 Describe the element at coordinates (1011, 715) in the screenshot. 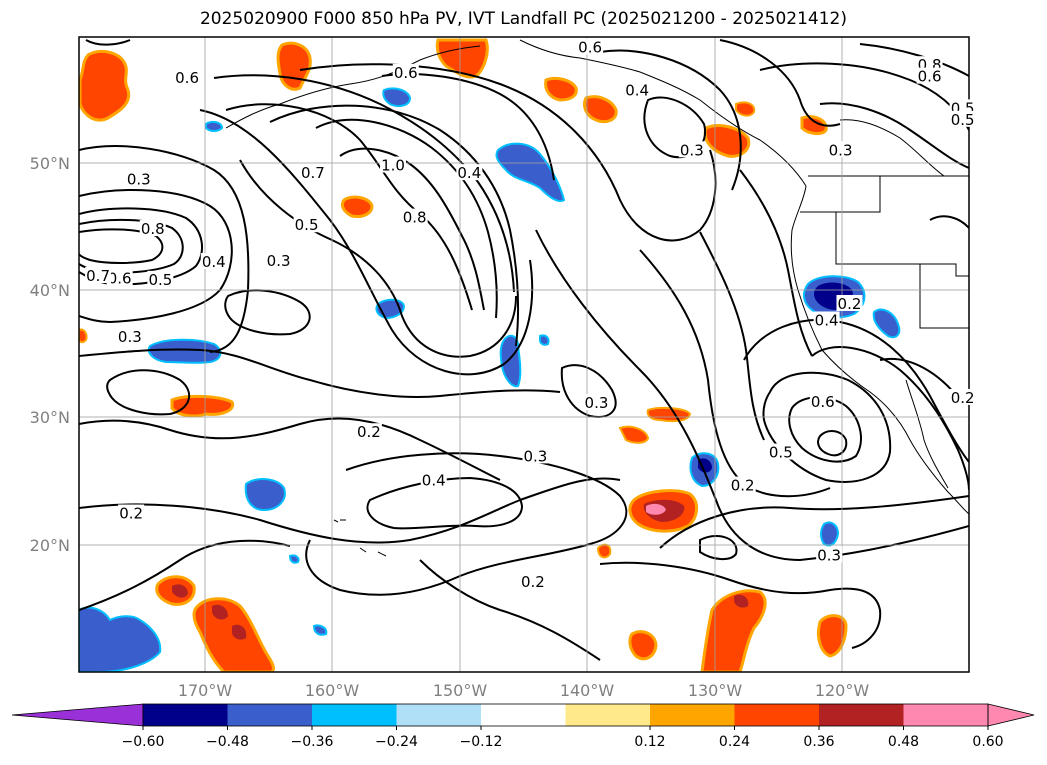

I see `colorbar-extend-max` at that location.